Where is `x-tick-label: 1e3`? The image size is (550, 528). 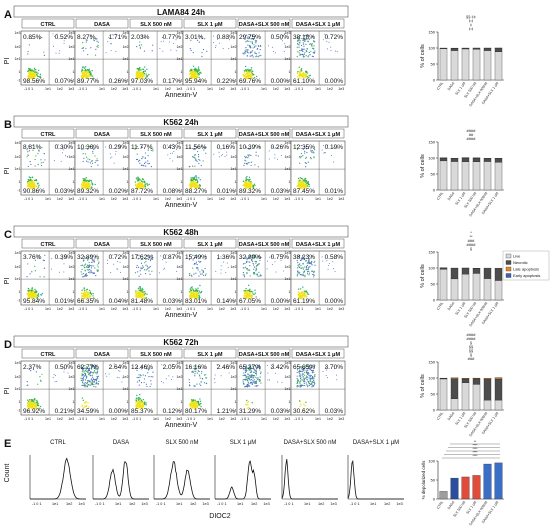
x-tick-label: 1e3 is located at coordinates (71, 419).